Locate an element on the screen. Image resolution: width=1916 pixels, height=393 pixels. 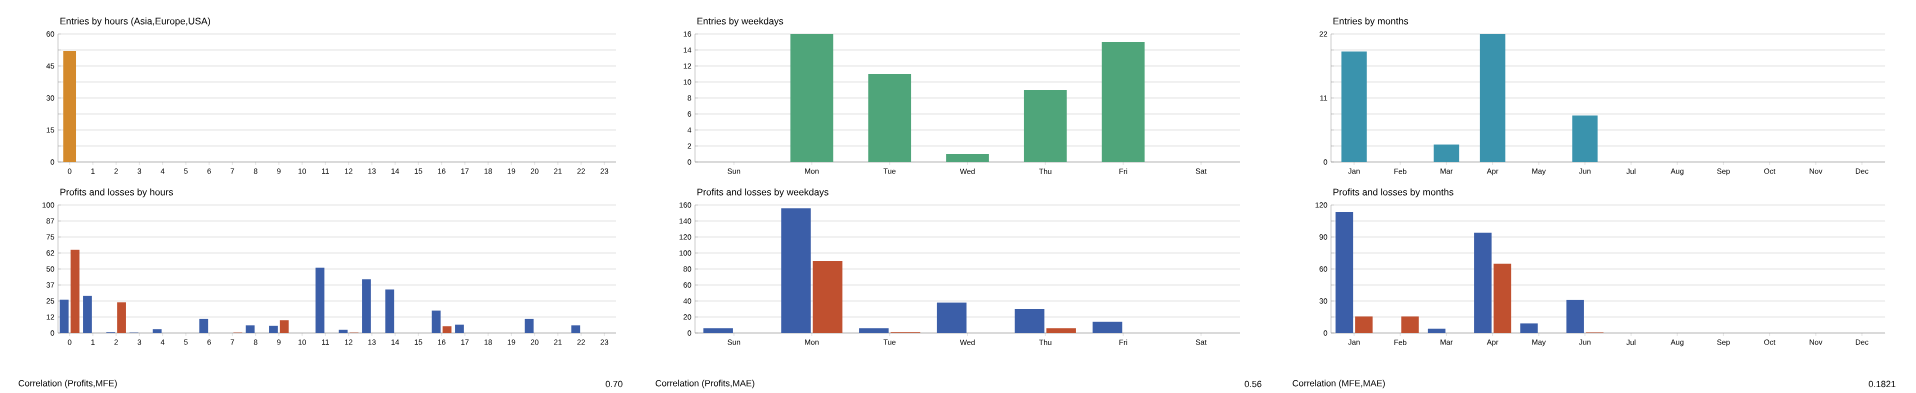
text: Correlation (MFE,MAE) is located at coordinates (1338, 384).